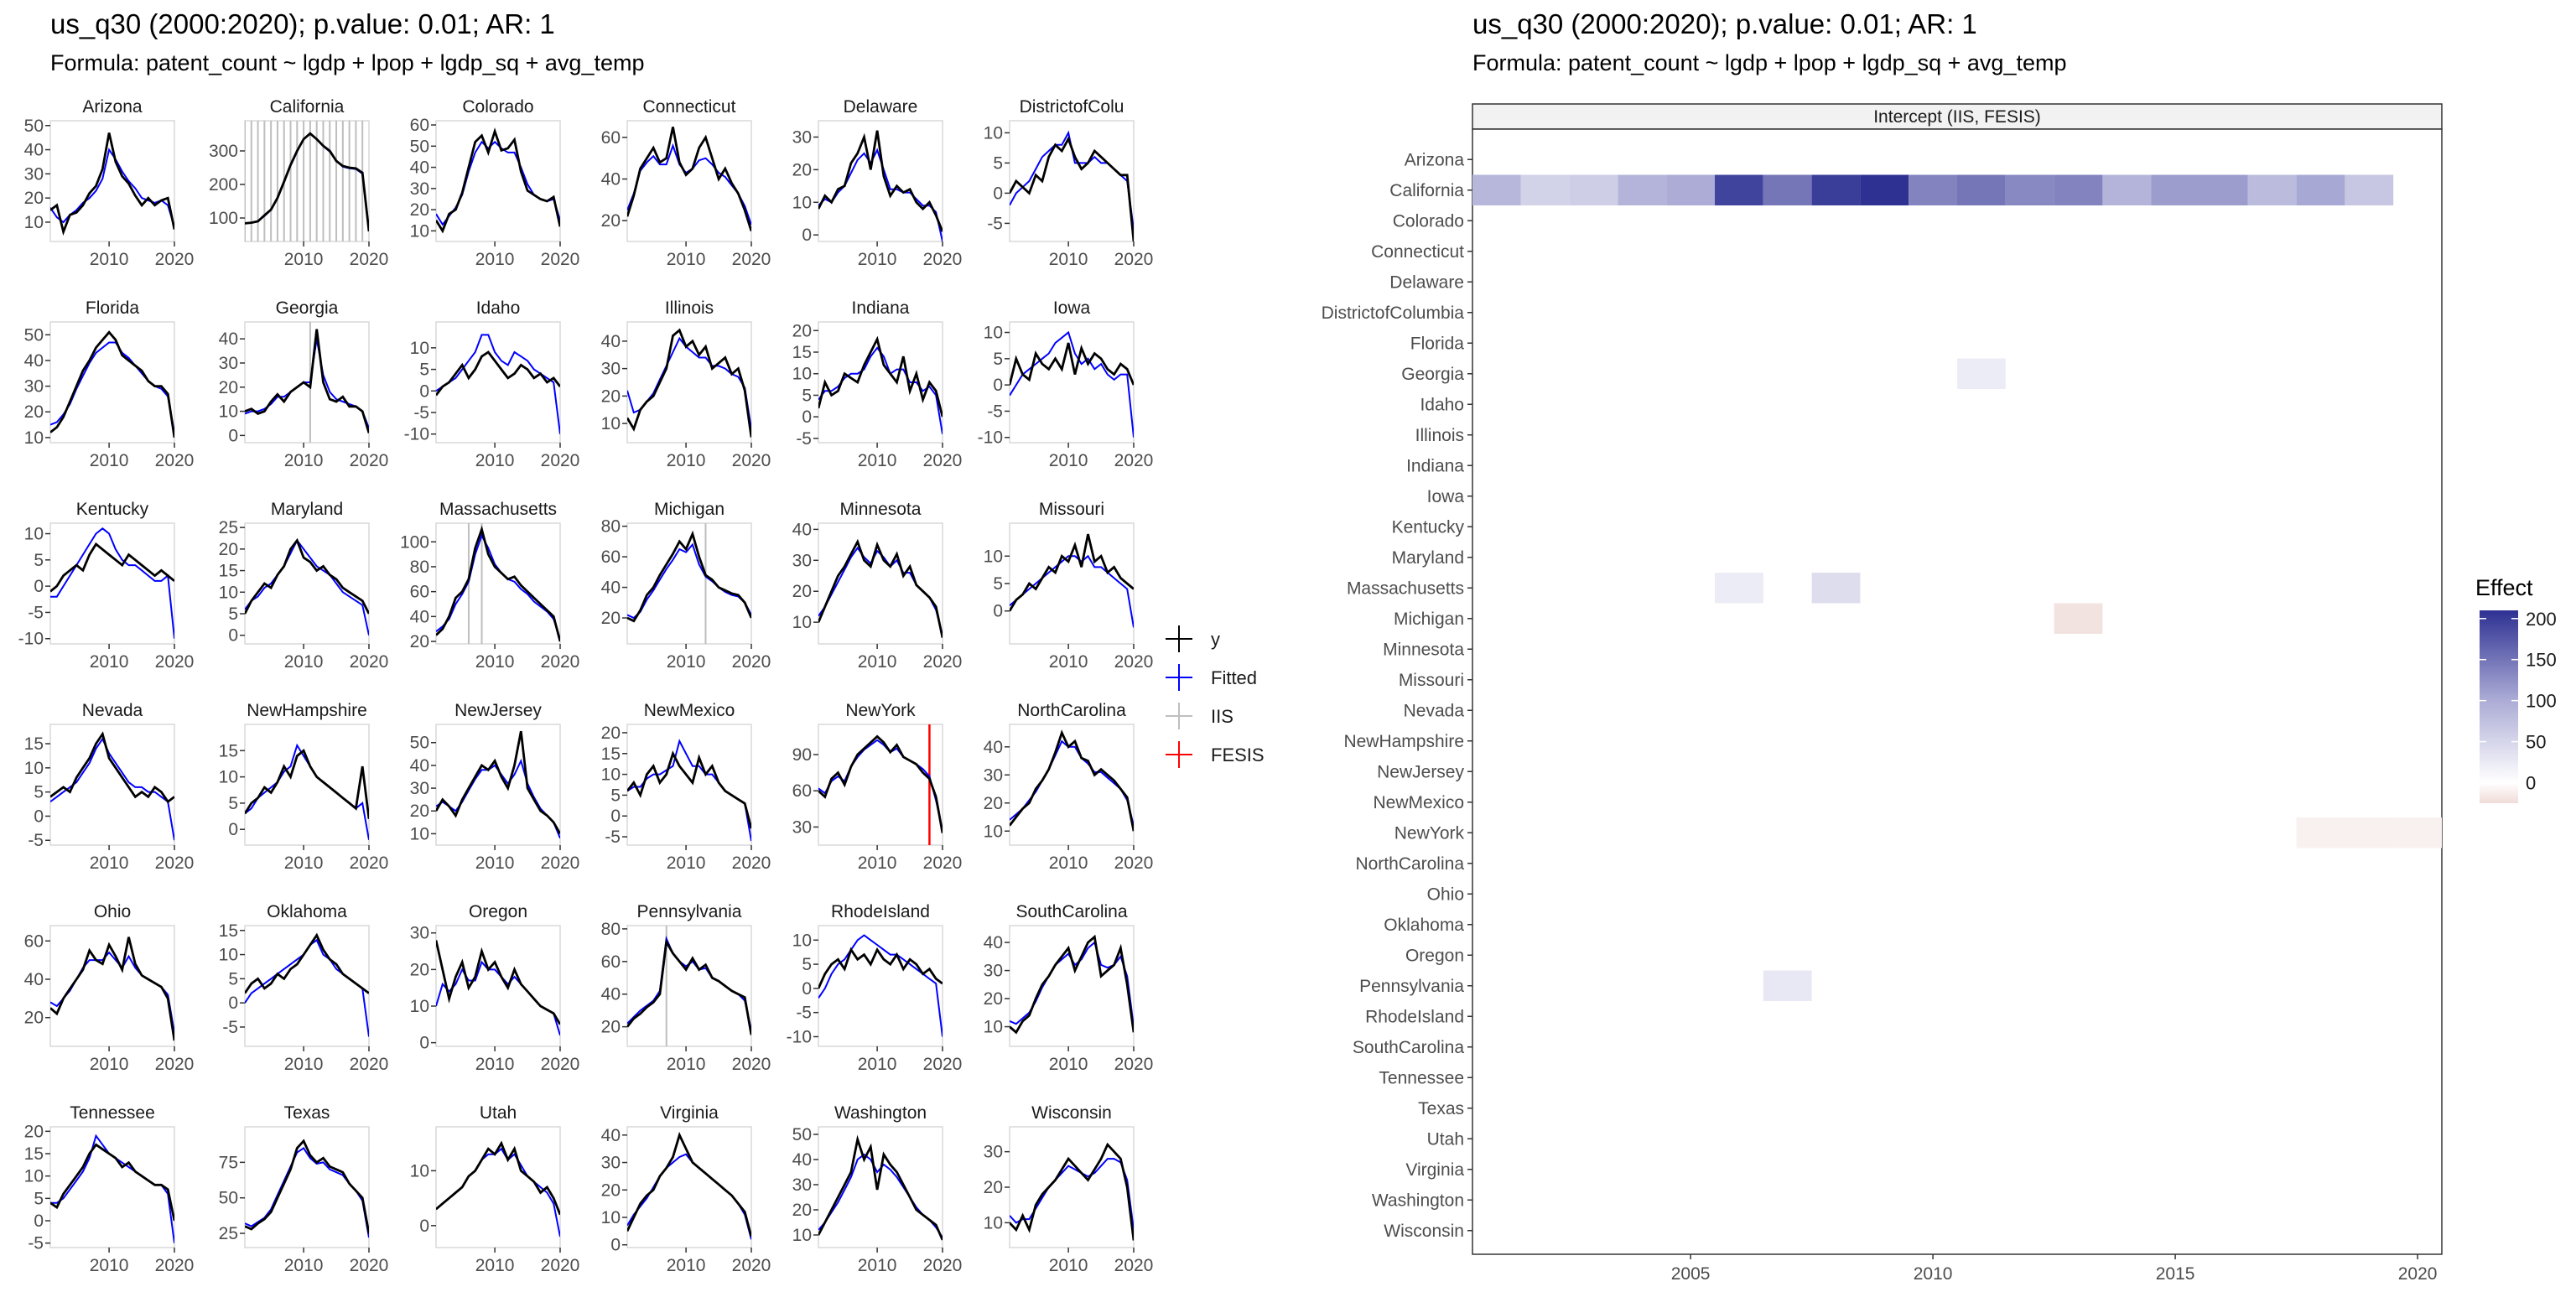 The height and width of the screenshot is (1292, 2576). What do you see at coordinates (802, 137) in the screenshot?
I see `y-tick-label: 30` at bounding box center [802, 137].